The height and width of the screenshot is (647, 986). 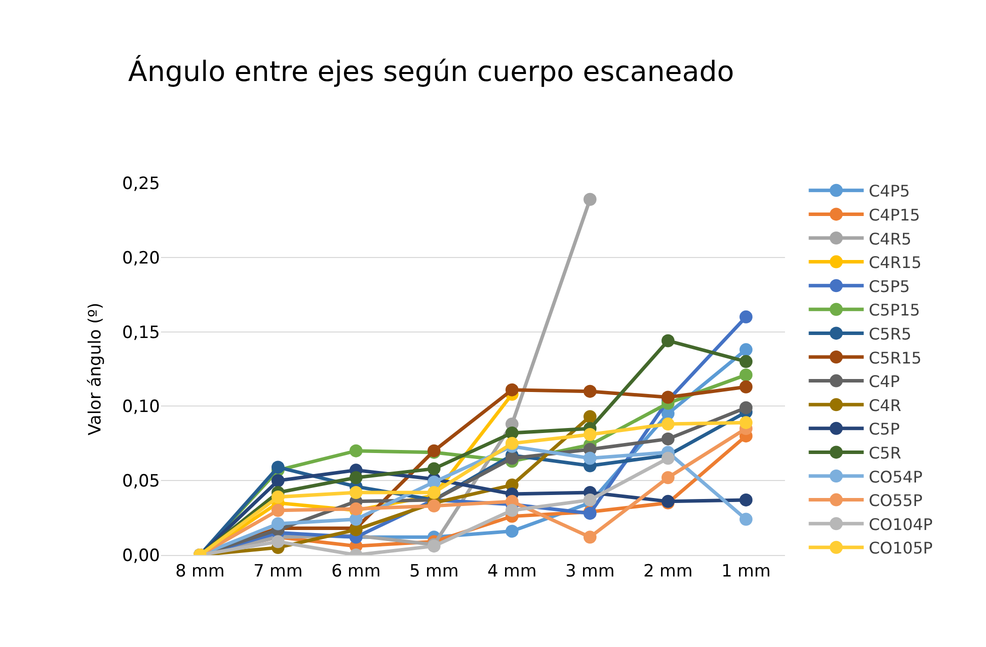 I want to click on legend-label: C5P5, so click(x=889, y=286).